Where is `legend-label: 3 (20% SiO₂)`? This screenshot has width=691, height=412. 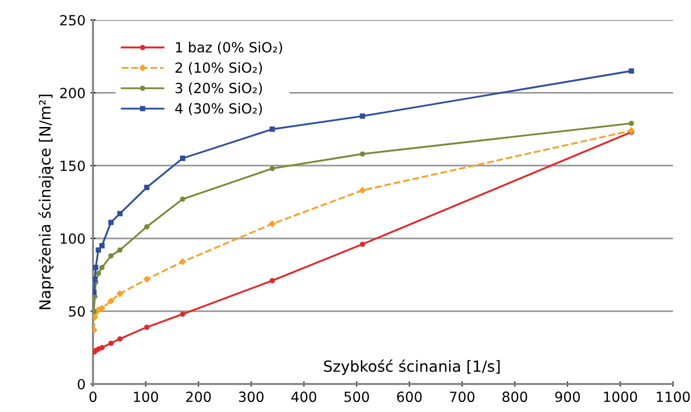 legend-label: 3 (20% SiO₂) is located at coordinates (219, 88).